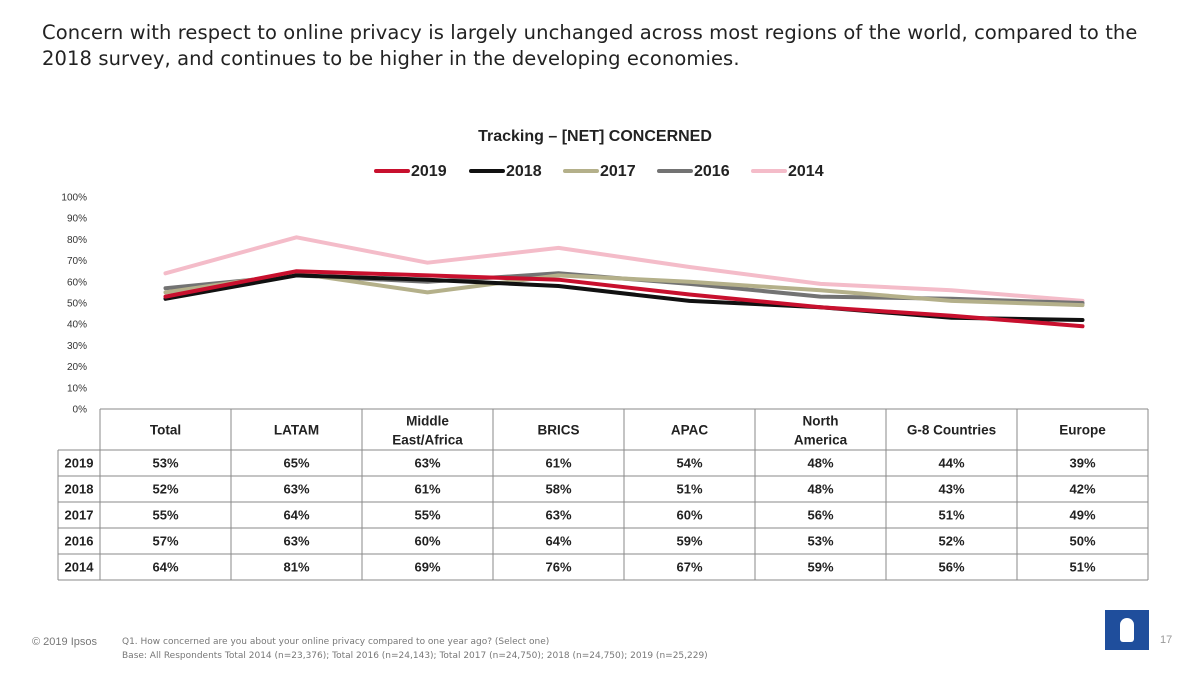  I want to click on table-cell: 39%, so click(1082, 463).